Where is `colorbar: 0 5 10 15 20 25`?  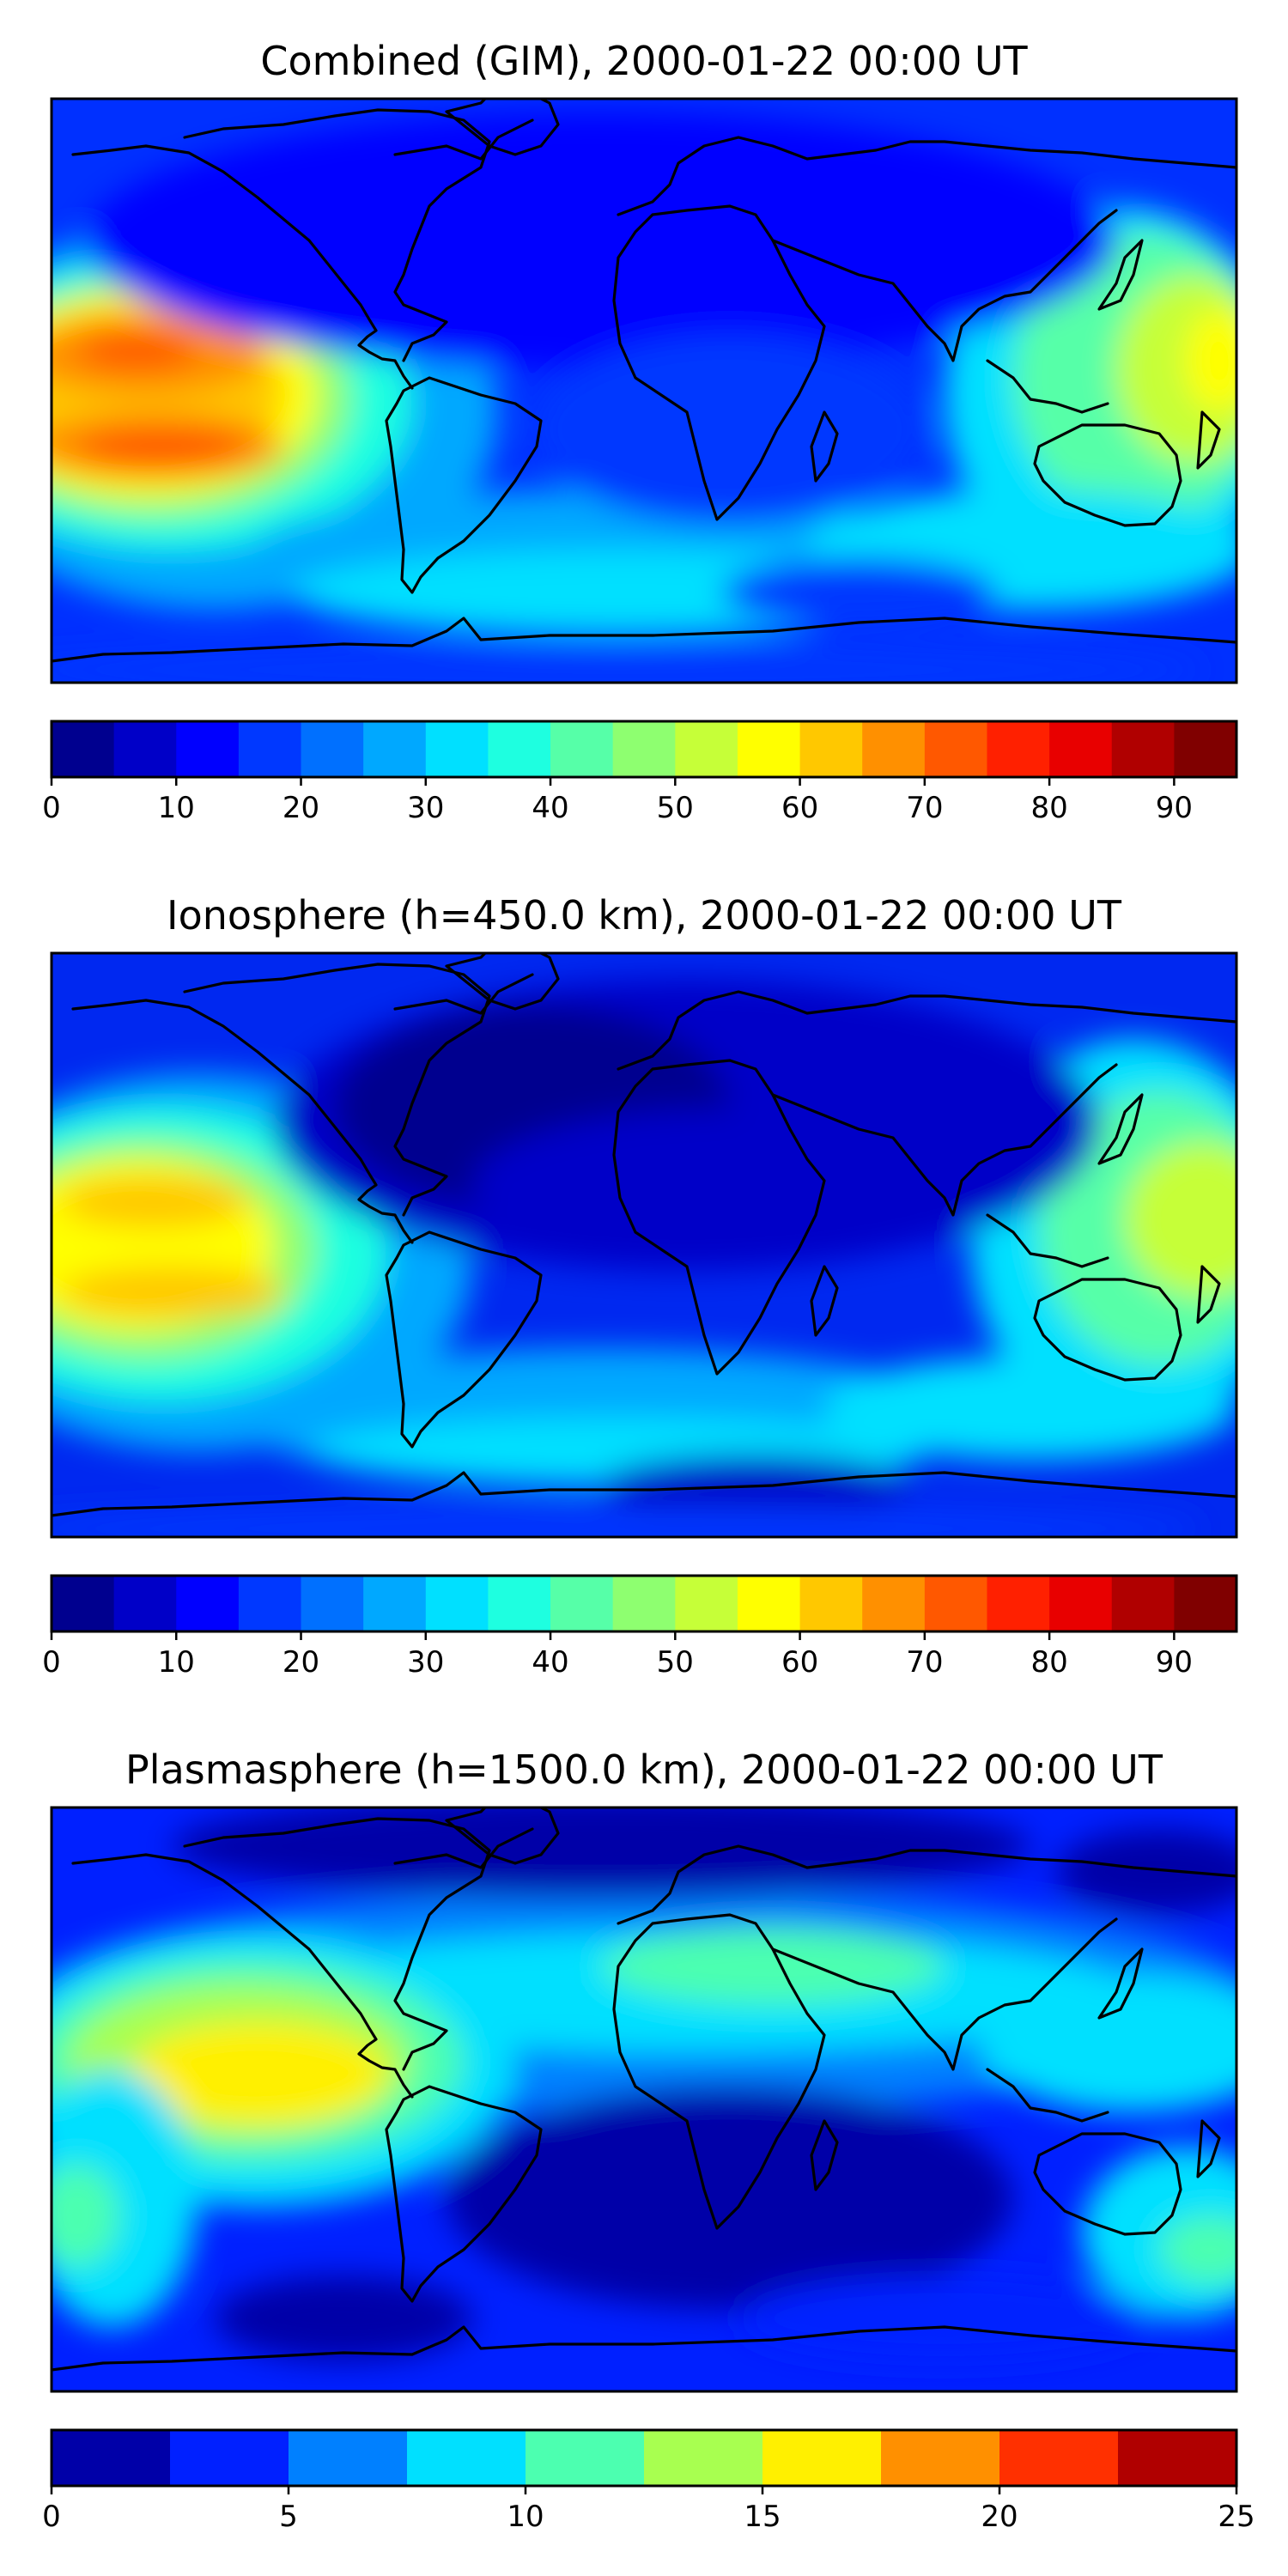 colorbar: 0 5 10 15 20 25 is located at coordinates (649, 2481).